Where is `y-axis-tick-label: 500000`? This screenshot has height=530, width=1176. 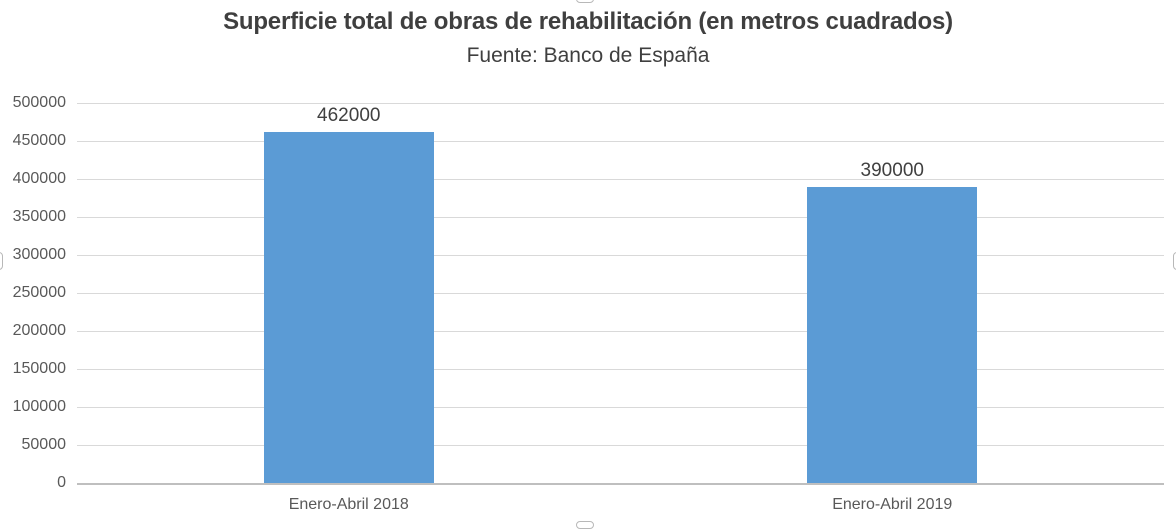 y-axis-tick-label: 500000 is located at coordinates (39, 102).